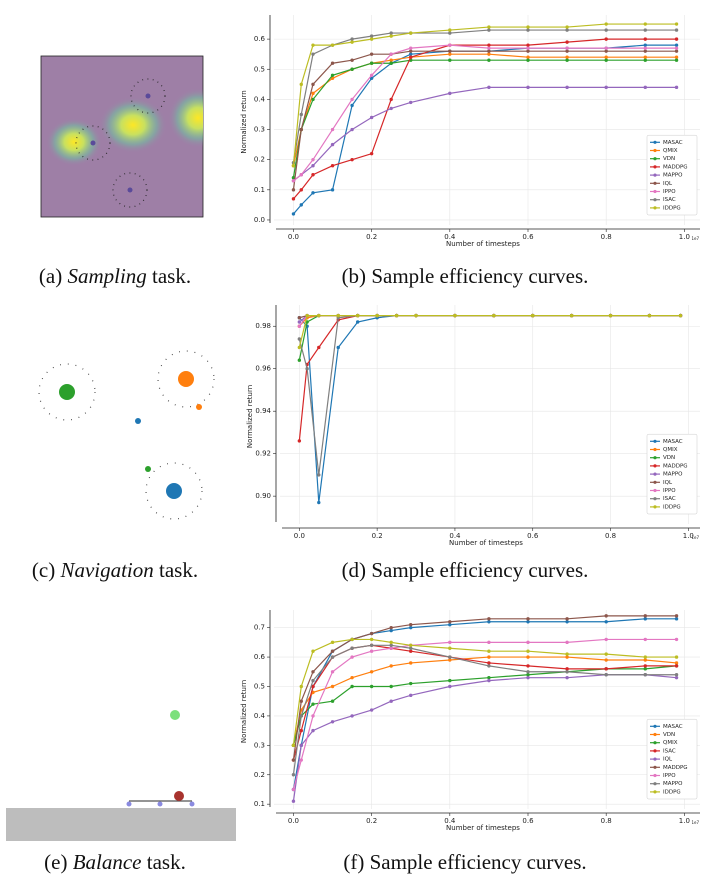  Describe the element at coordinates (606, 821) in the screenshot. I see `x-tick-label: 0.8` at that location.